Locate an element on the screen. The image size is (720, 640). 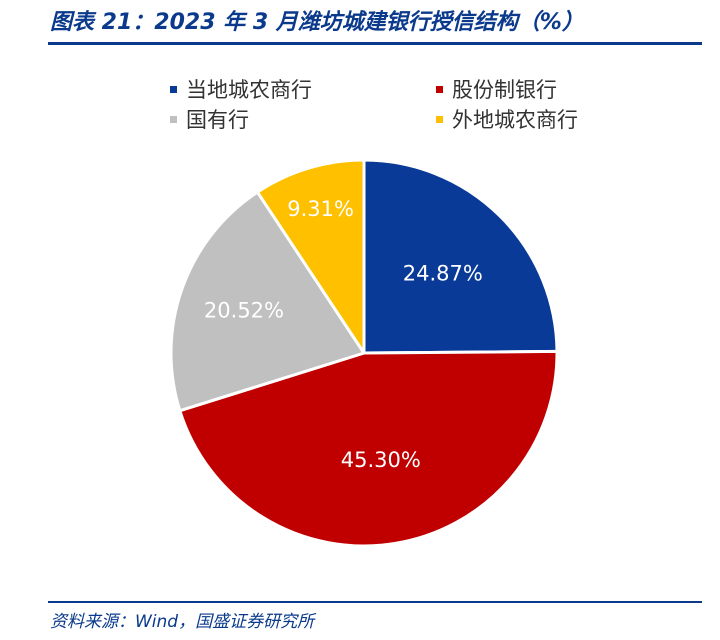
legend-label-2: 股份制银行 is located at coordinates (504, 90).